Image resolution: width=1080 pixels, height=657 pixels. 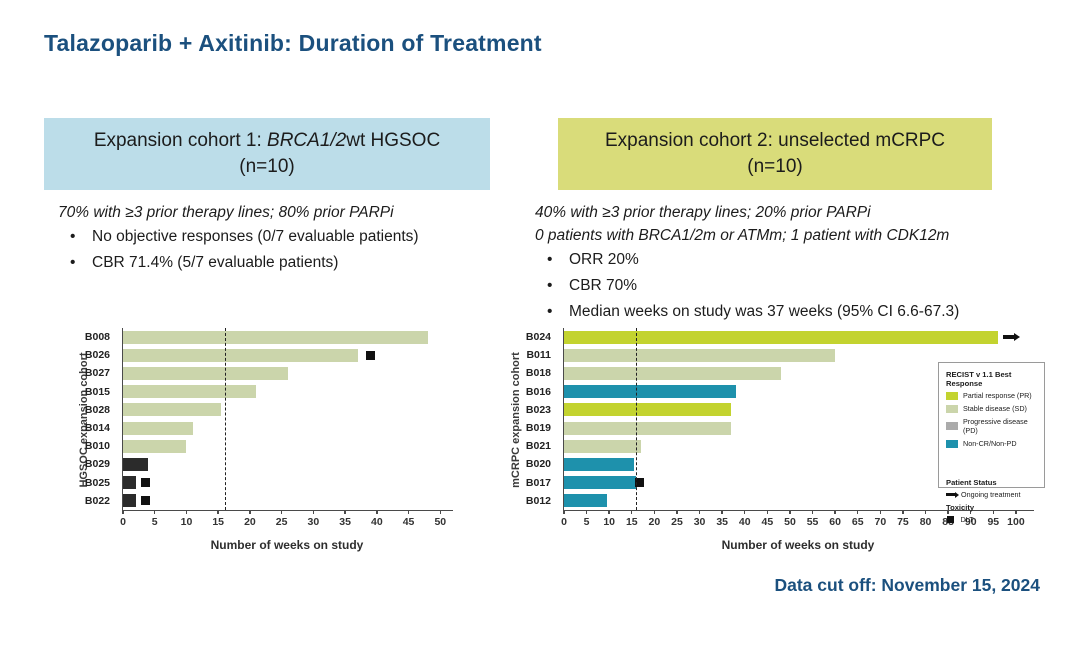 What do you see at coordinates (991, 426) in the screenshot?
I see `legend-item-pd: Progressive disease (PD)` at bounding box center [991, 426].